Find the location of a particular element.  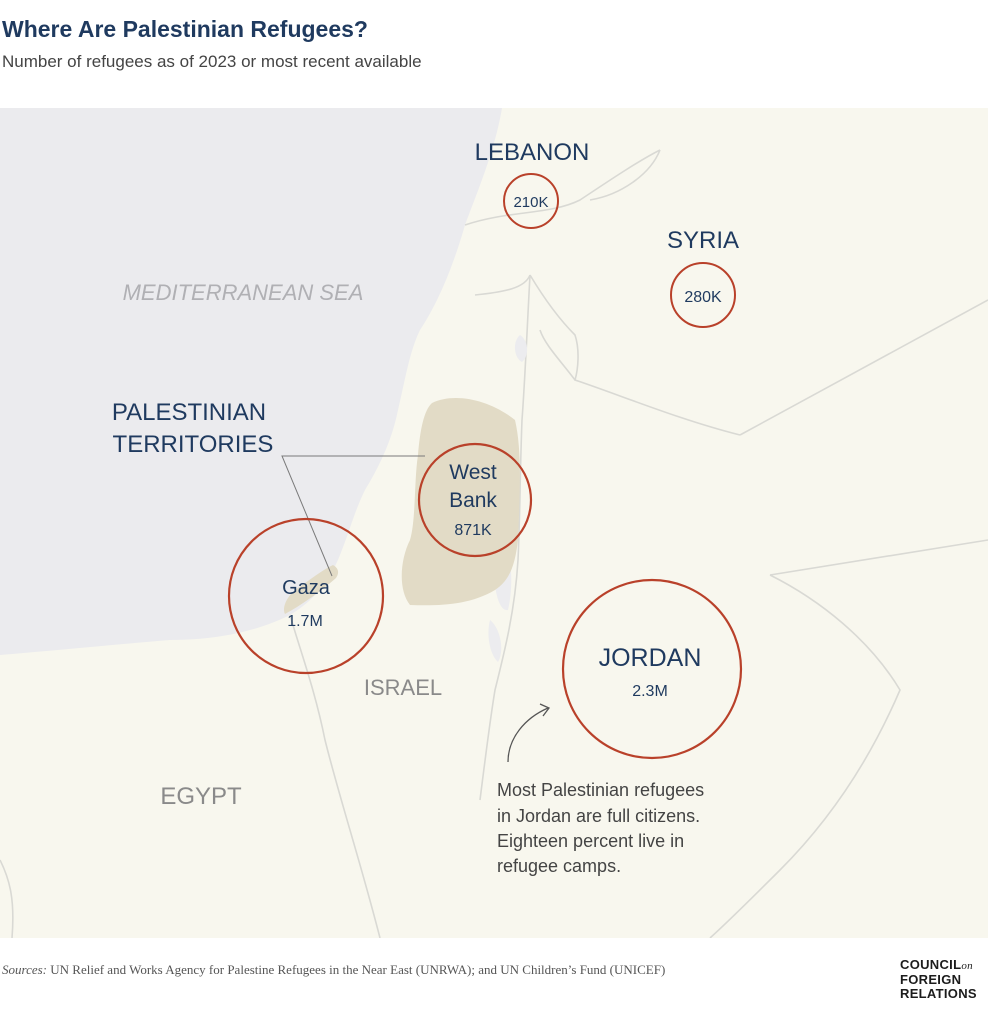

logo-line1: COUNCILon is located at coordinates (936, 965).